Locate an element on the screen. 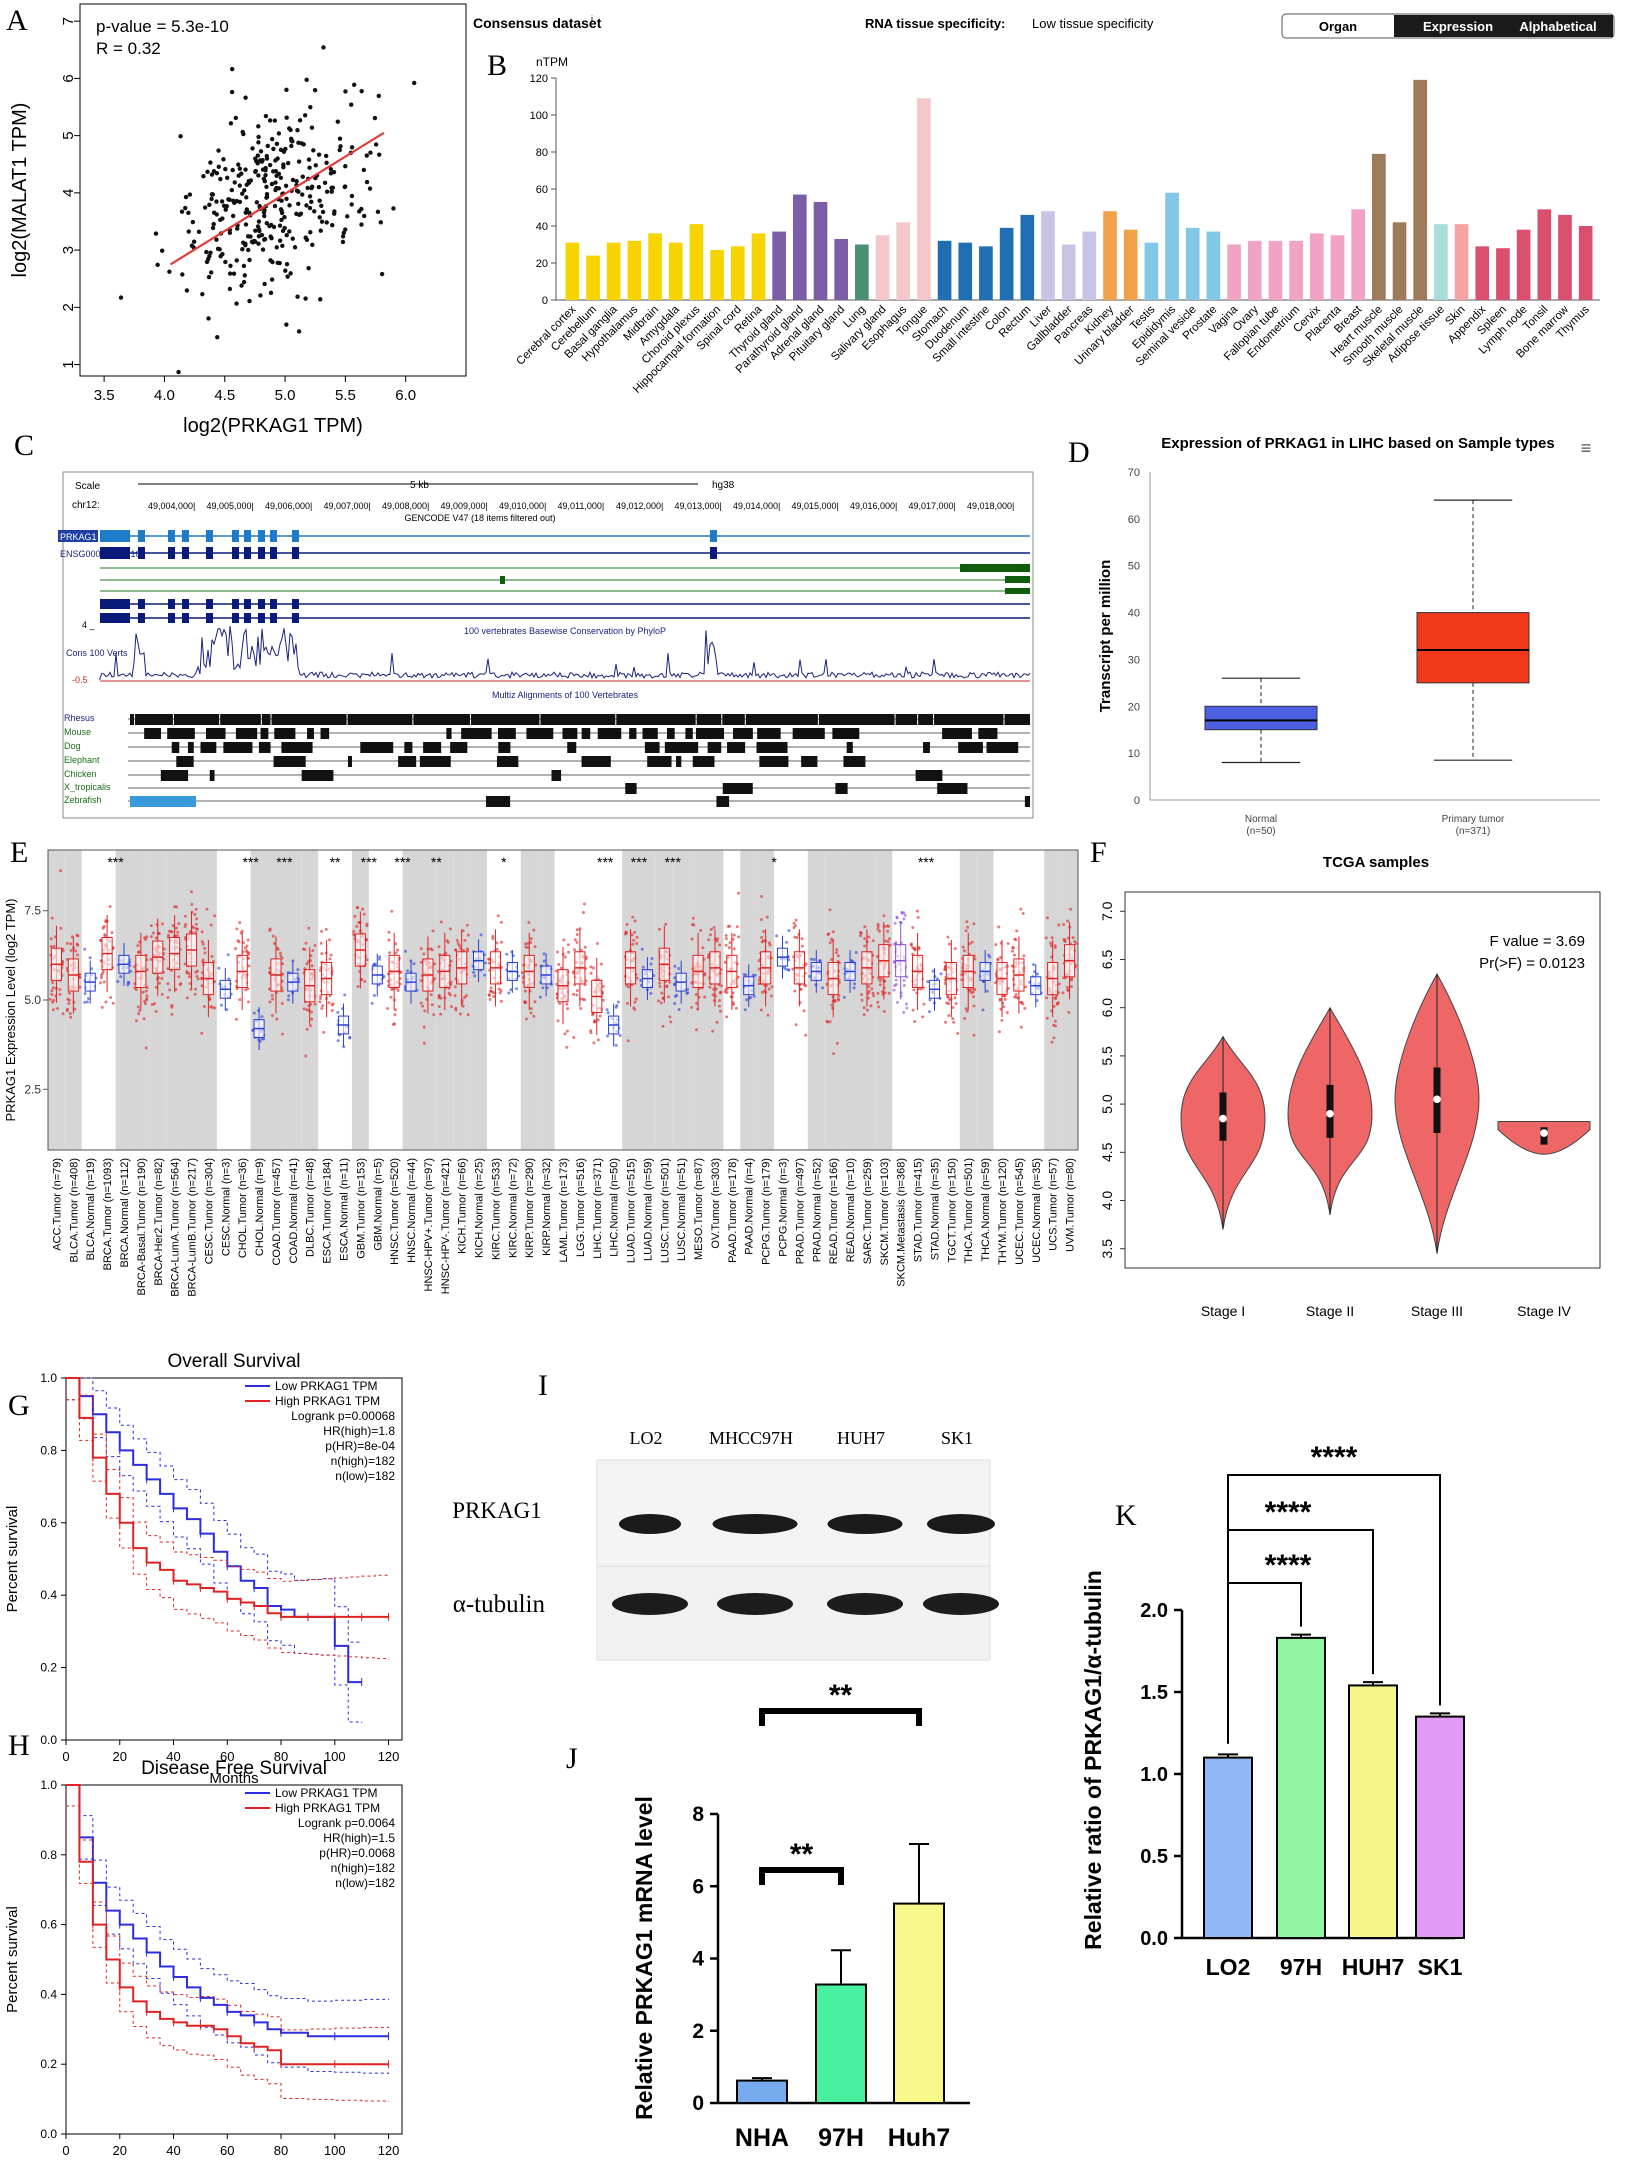  x-tick-label: 60 is located at coordinates (227, 2150).